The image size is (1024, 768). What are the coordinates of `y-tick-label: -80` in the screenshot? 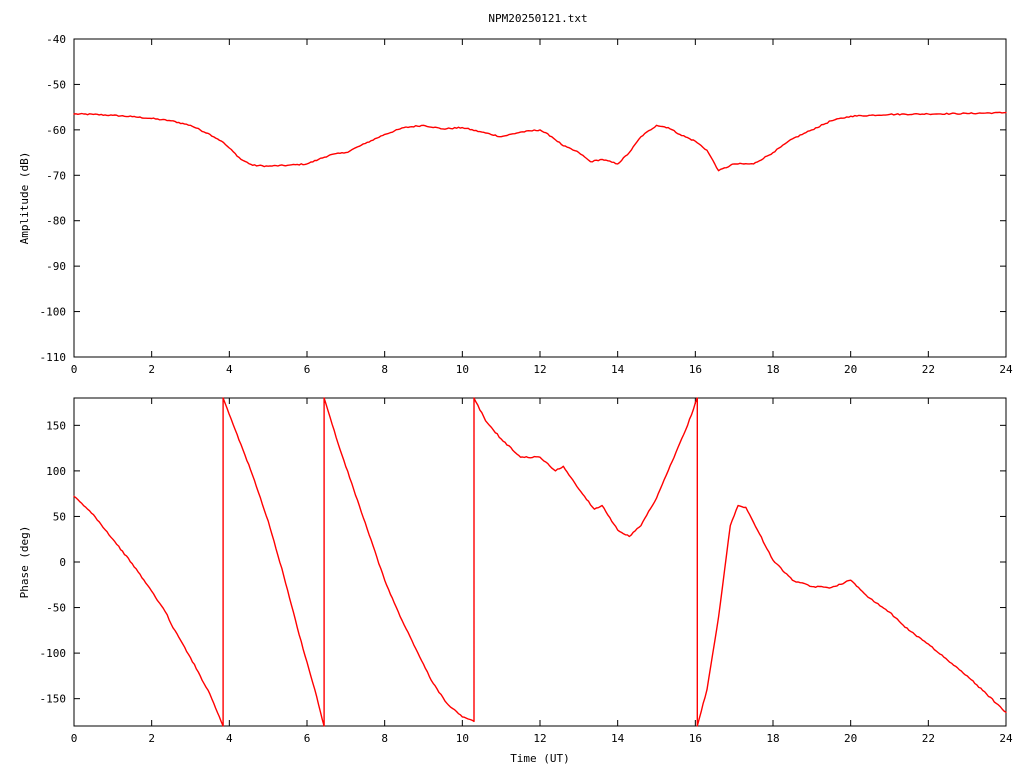 It's located at (56, 221).